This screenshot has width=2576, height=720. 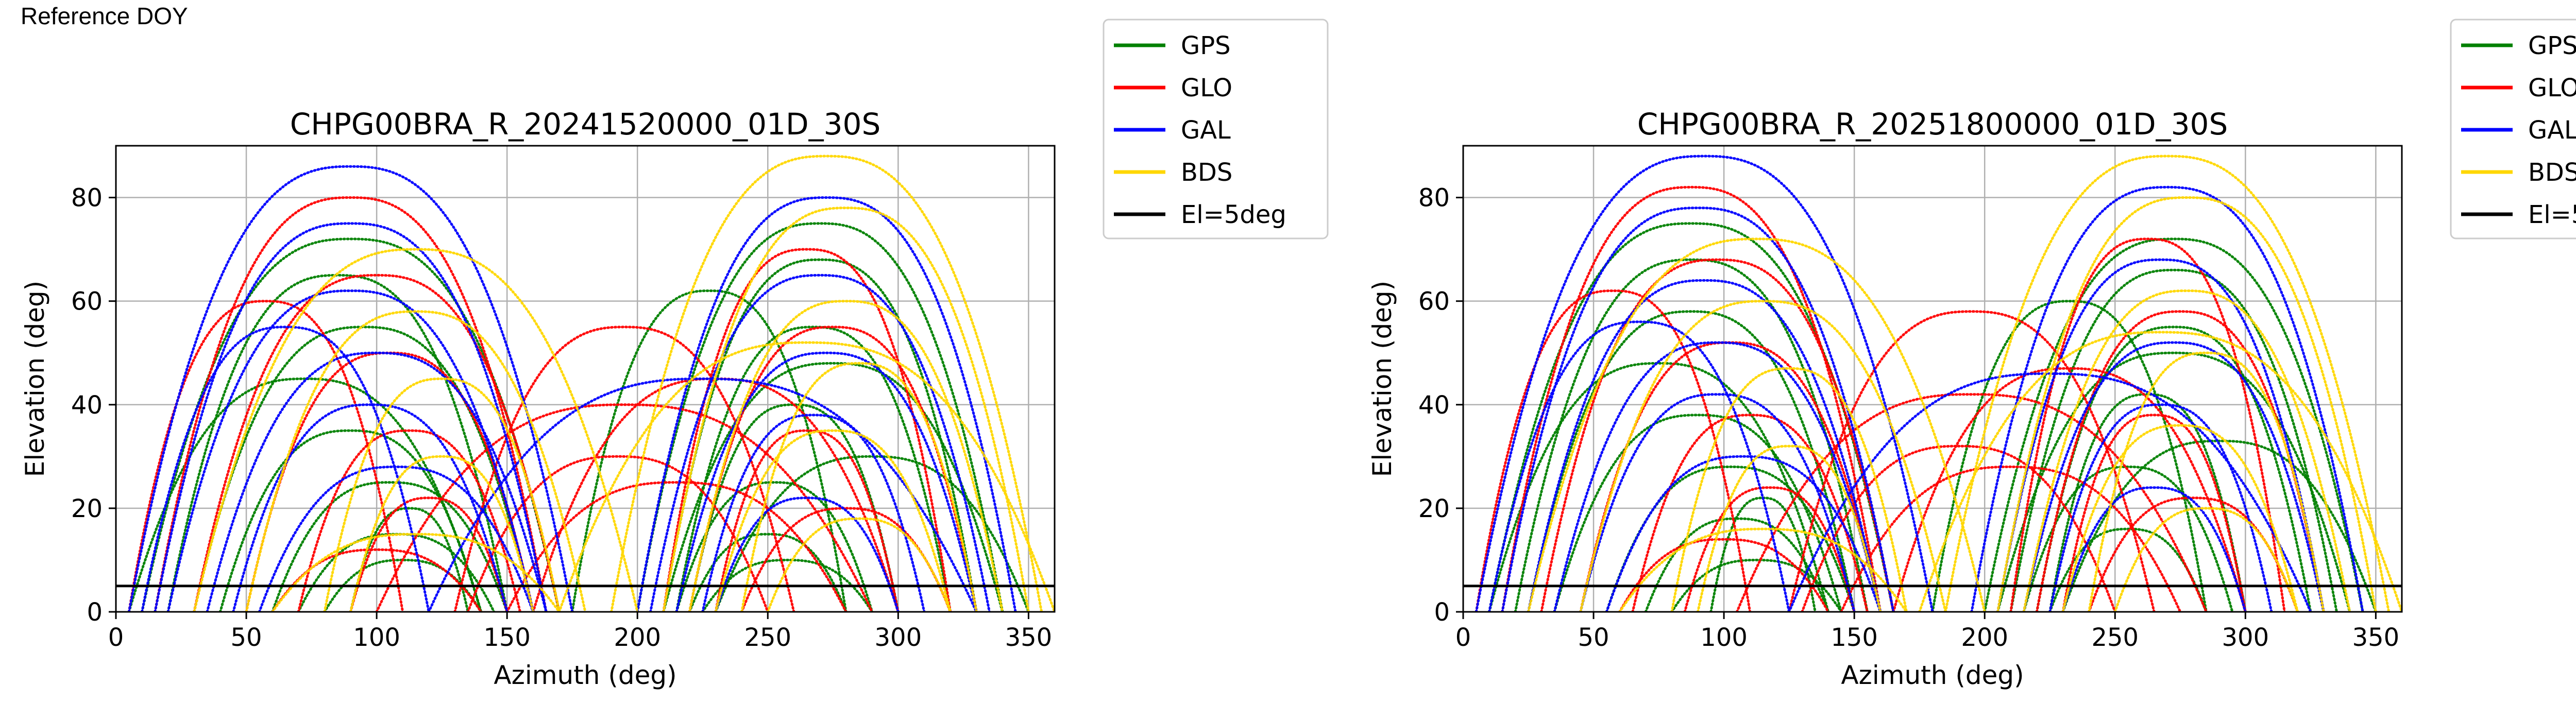 What do you see at coordinates (1434, 508) in the screenshot?
I see `y-tick-label: 20` at bounding box center [1434, 508].